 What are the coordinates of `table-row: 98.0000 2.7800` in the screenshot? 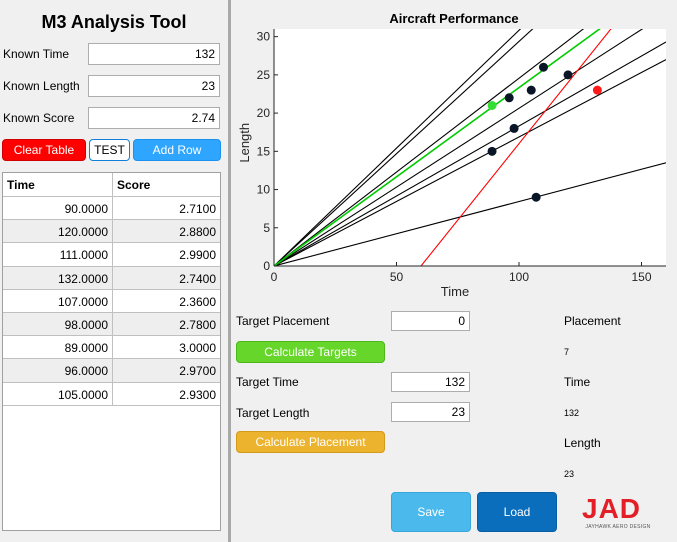 It's located at (111, 324).